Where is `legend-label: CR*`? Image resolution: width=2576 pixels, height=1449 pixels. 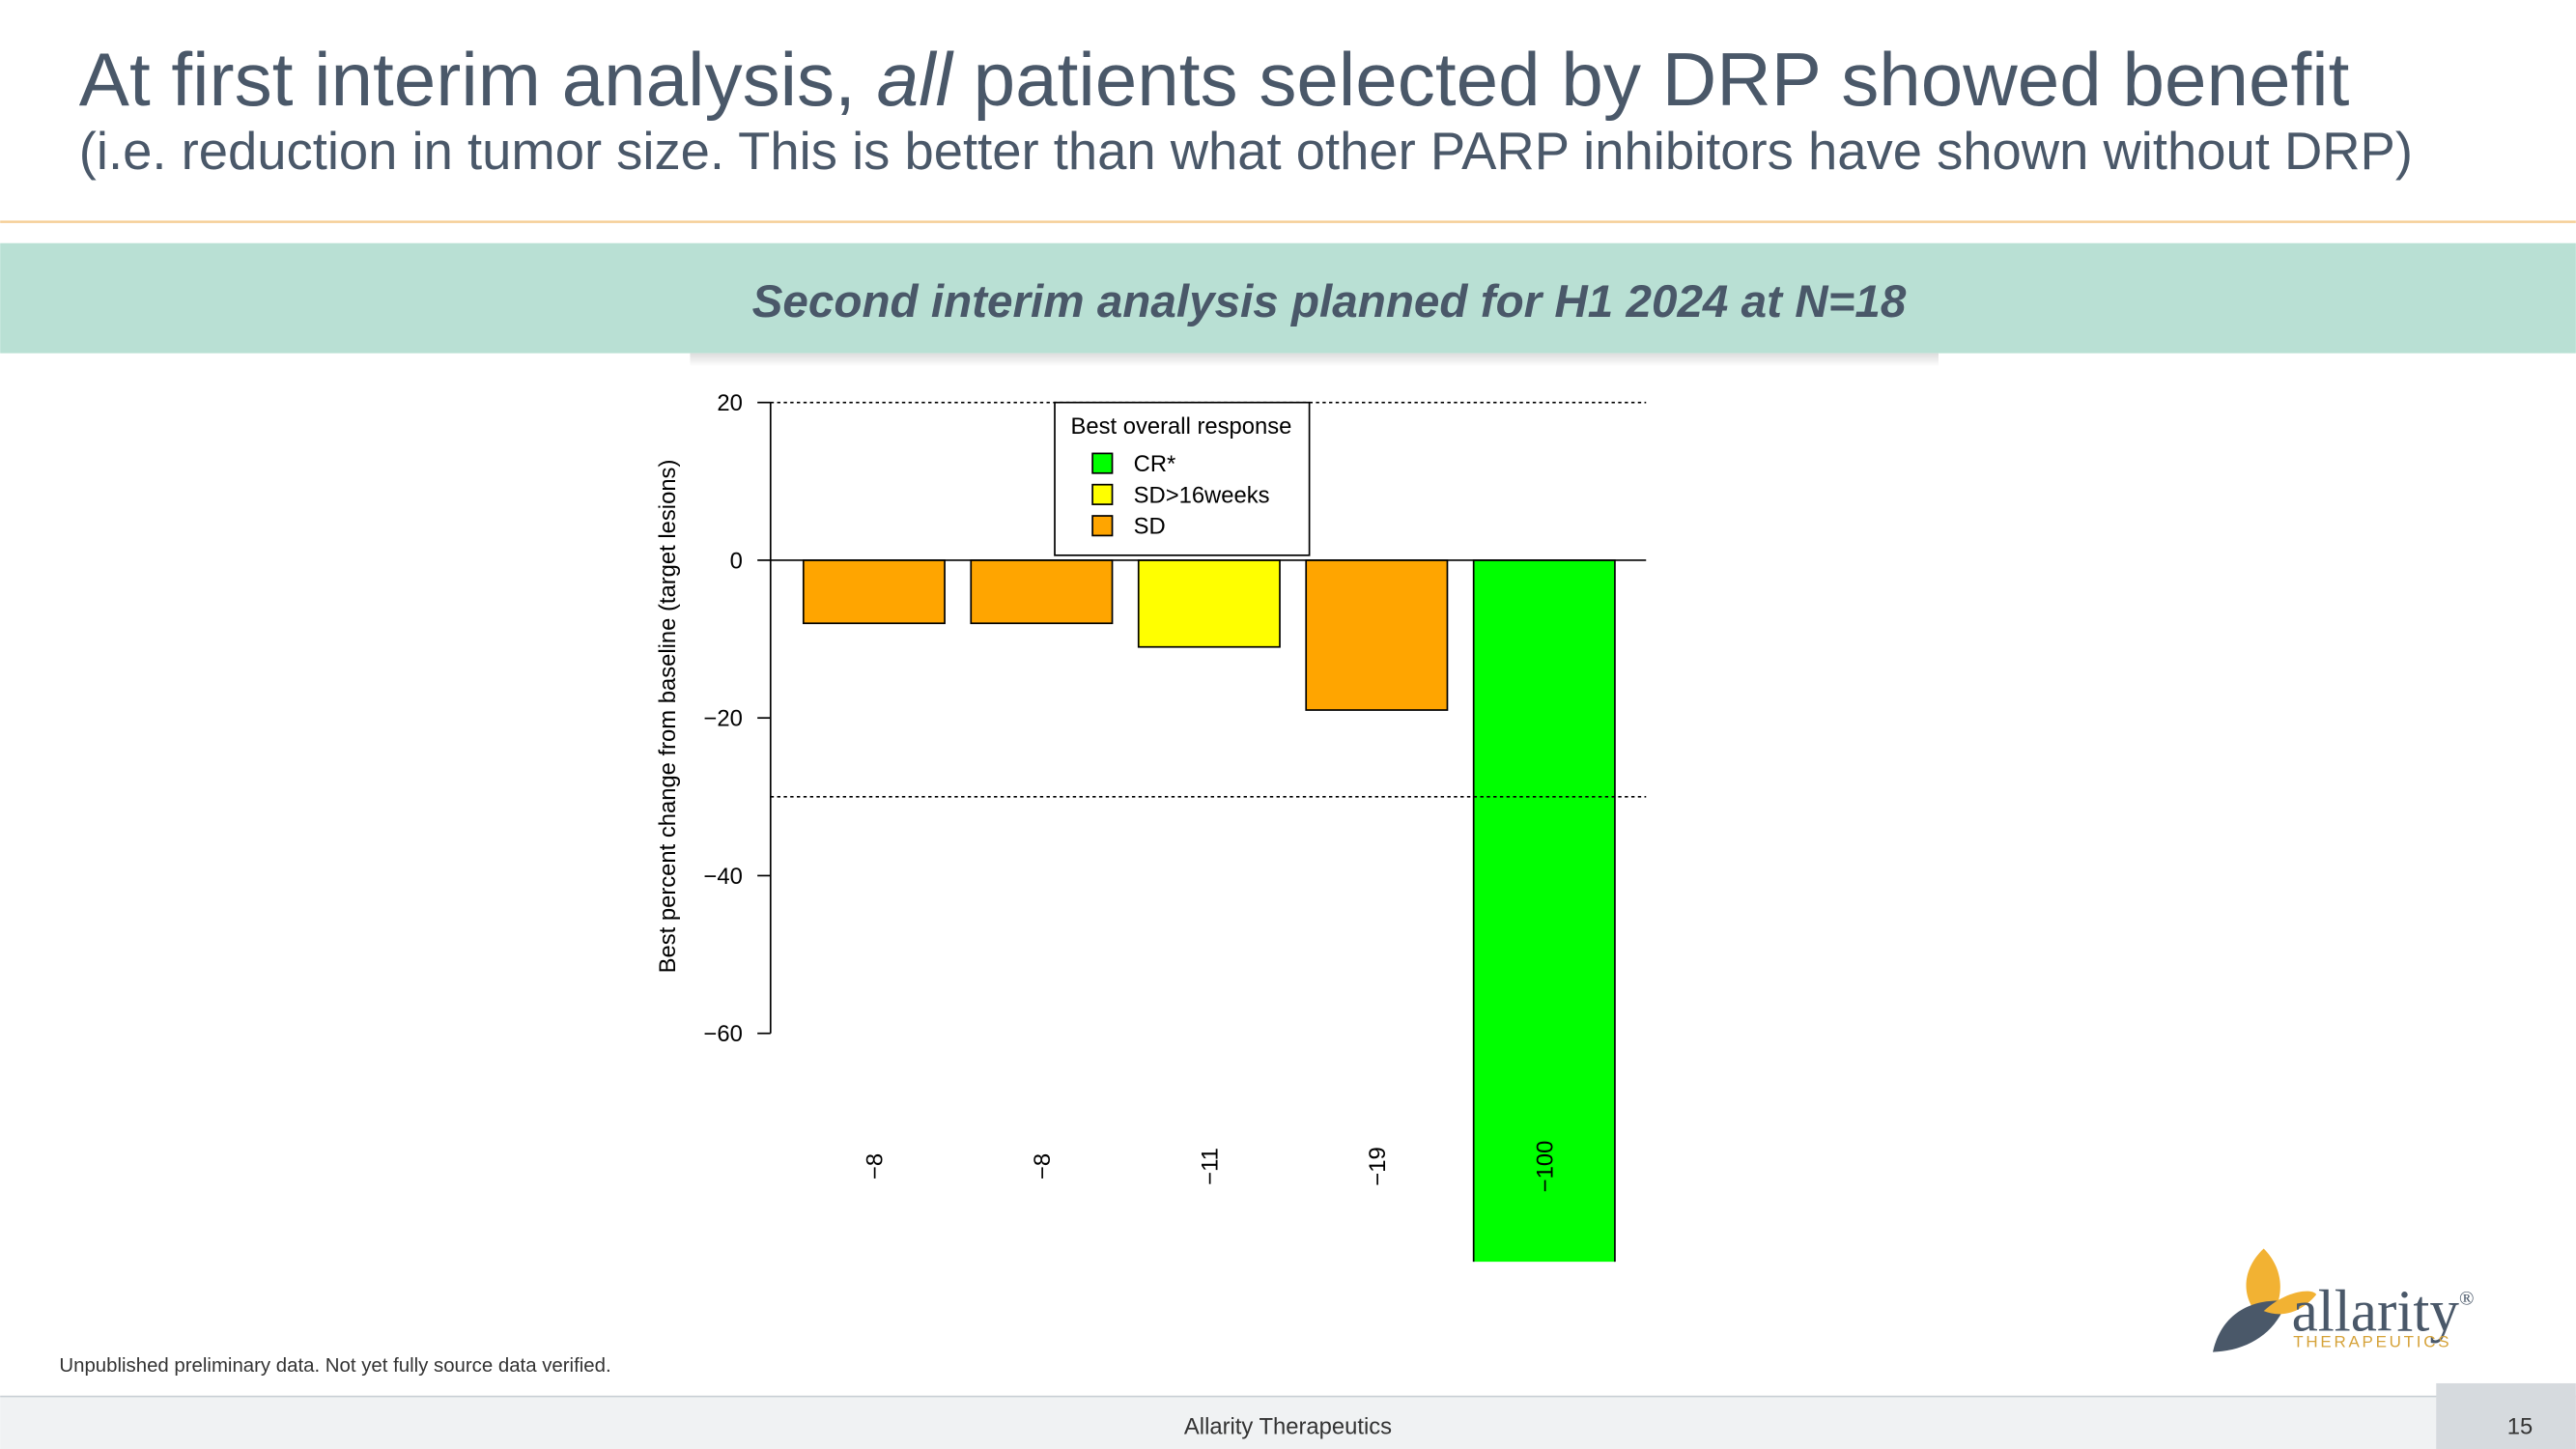 legend-label: CR* is located at coordinates (1155, 464).